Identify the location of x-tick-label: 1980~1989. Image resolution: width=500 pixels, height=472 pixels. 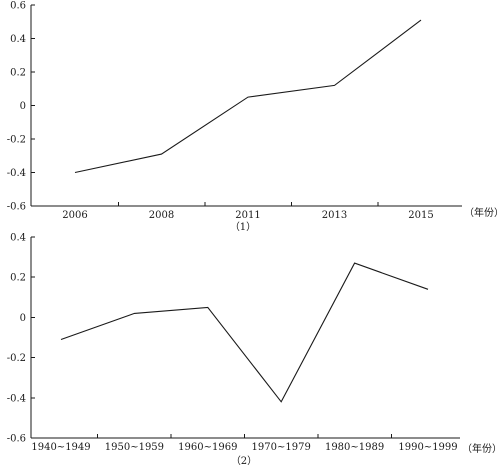
(354, 447).